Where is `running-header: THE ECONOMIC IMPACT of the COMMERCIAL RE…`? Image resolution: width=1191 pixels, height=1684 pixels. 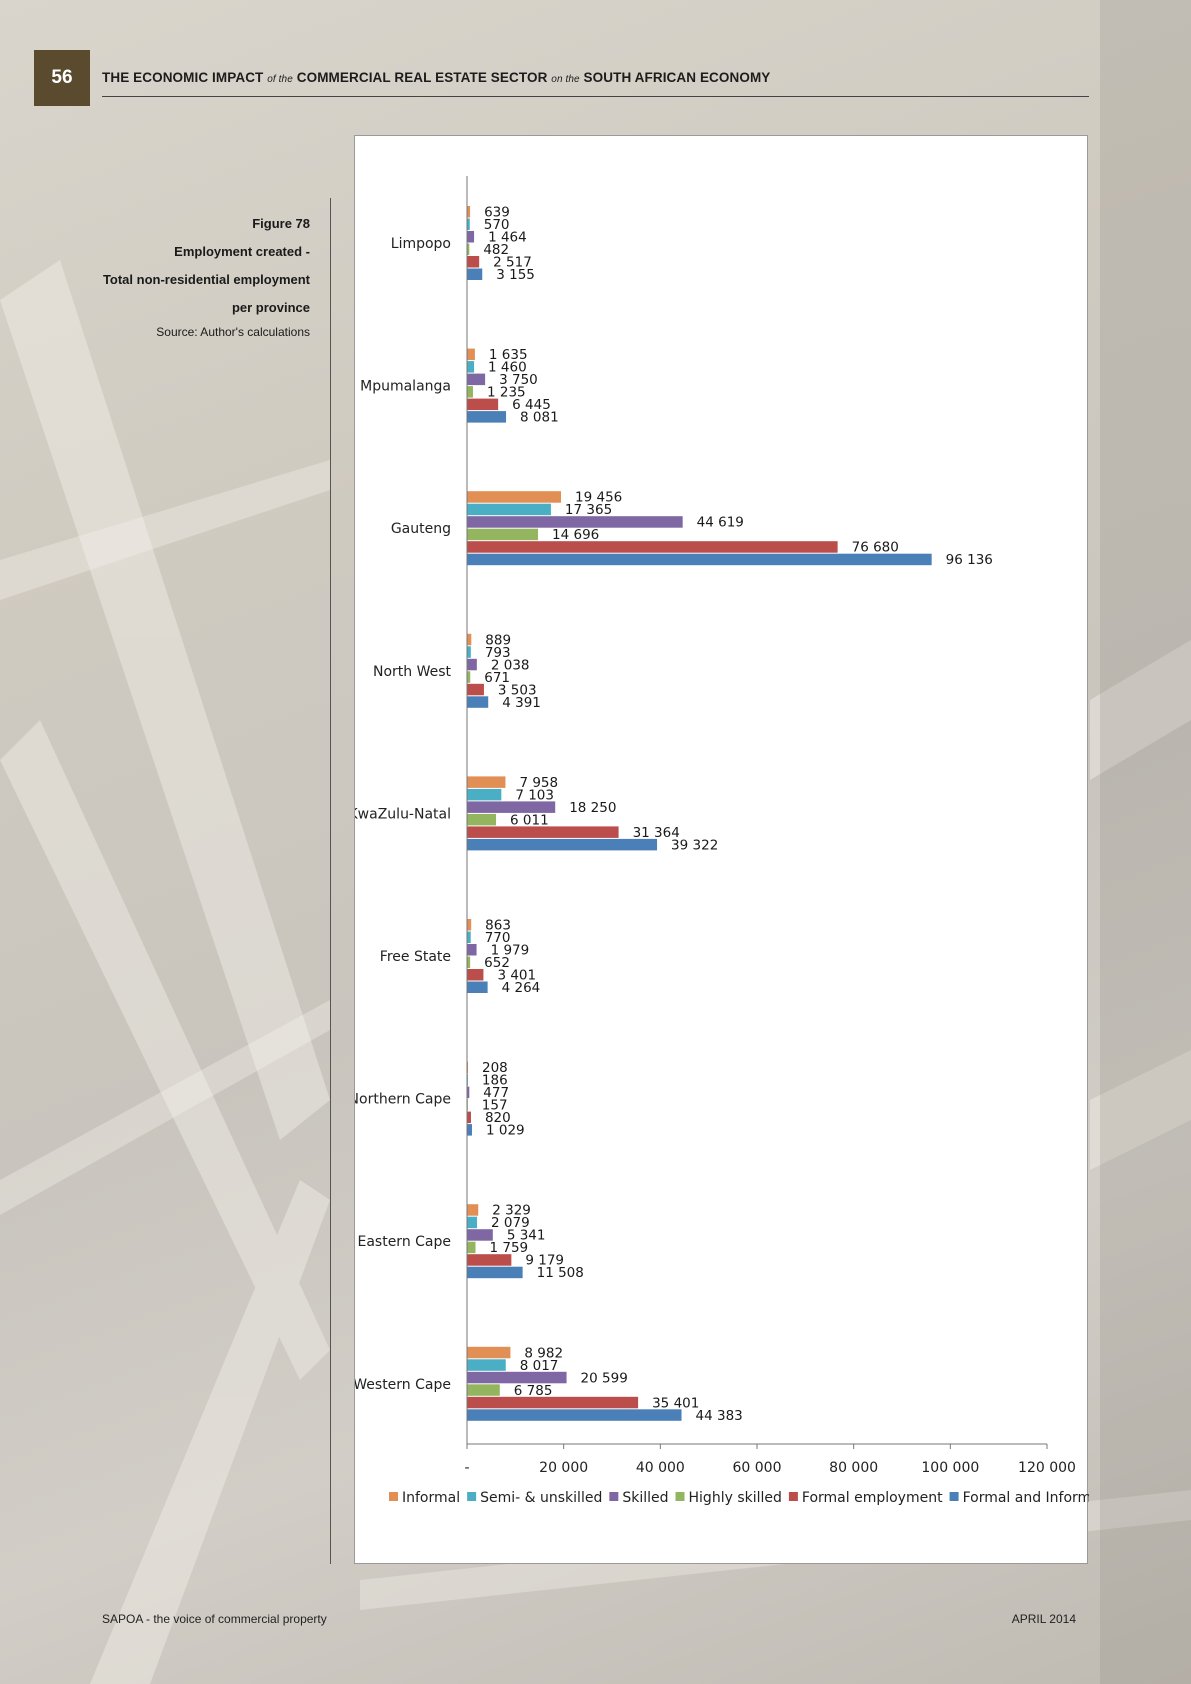
running-header: THE ECONOMIC IMPACT of the COMMERCIAL RE… is located at coordinates (436, 77).